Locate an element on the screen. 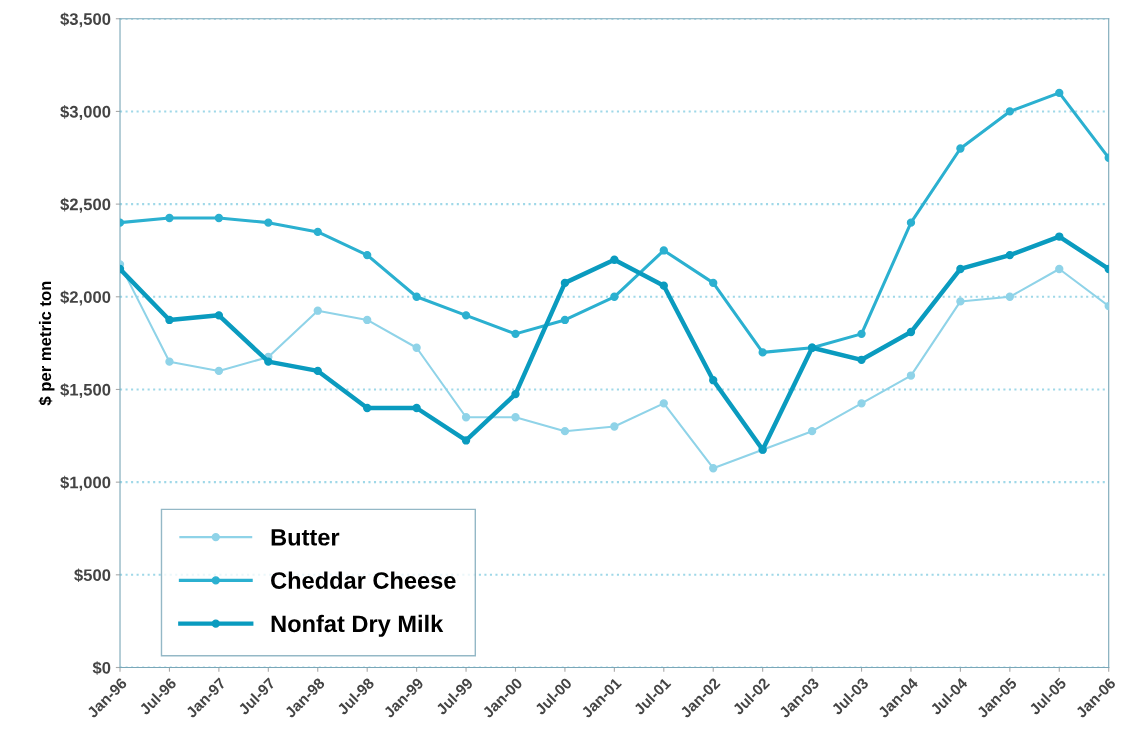 This screenshot has height=750, width=1143. y-tick-label: $1,000 is located at coordinates (85, 483).